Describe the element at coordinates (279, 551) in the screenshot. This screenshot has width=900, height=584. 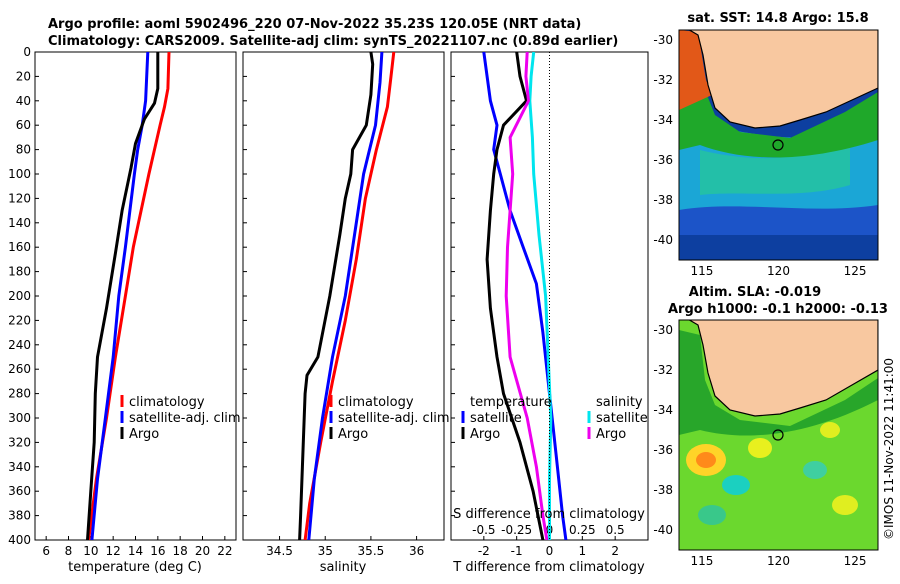
I see `salinity-xtick-label: 34.5` at that location.